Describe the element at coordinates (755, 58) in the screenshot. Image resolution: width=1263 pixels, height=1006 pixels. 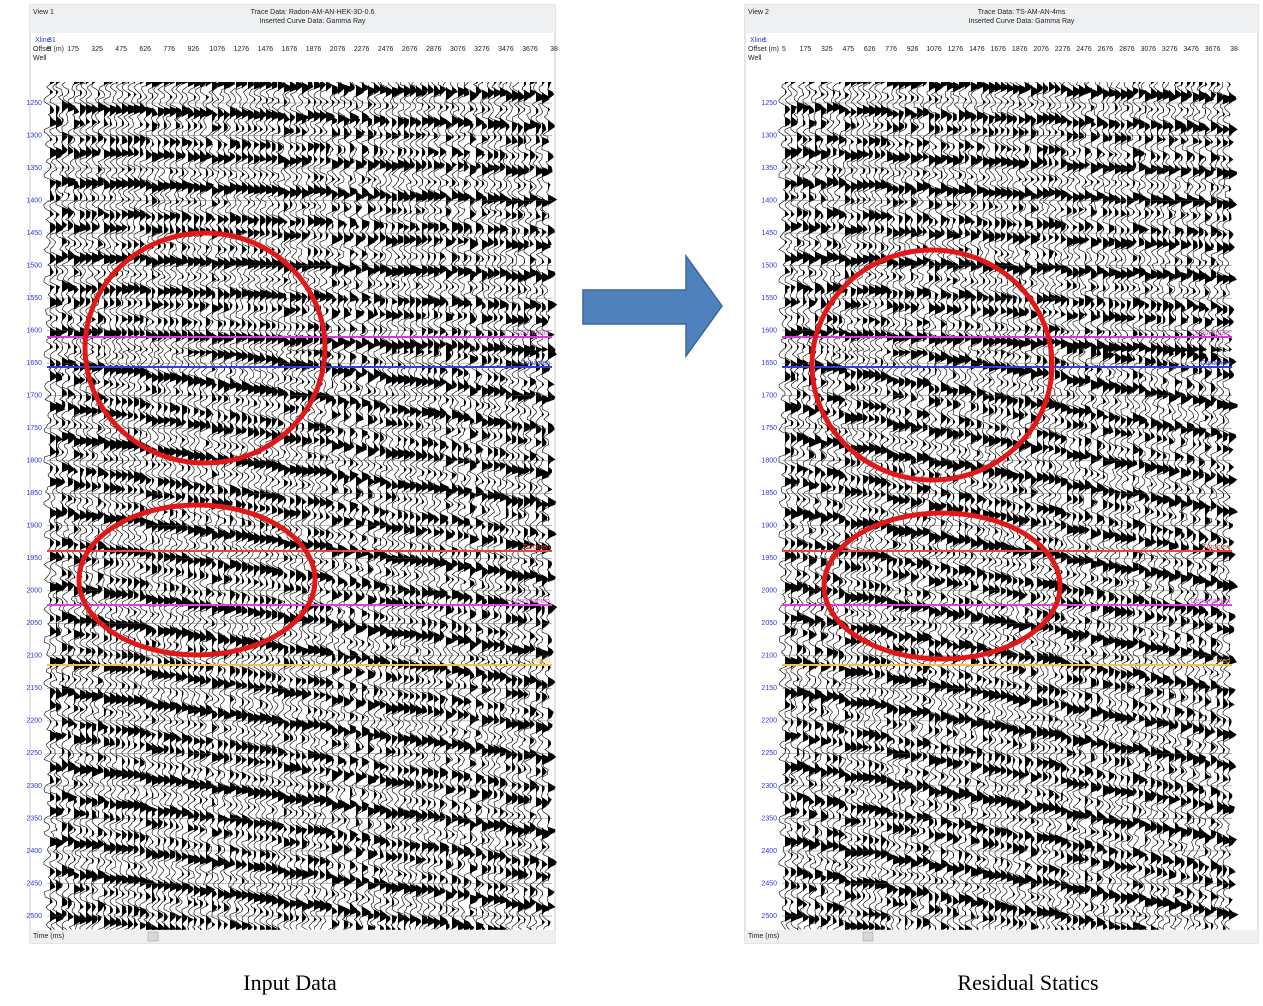
I see `well-label: Well` at that location.